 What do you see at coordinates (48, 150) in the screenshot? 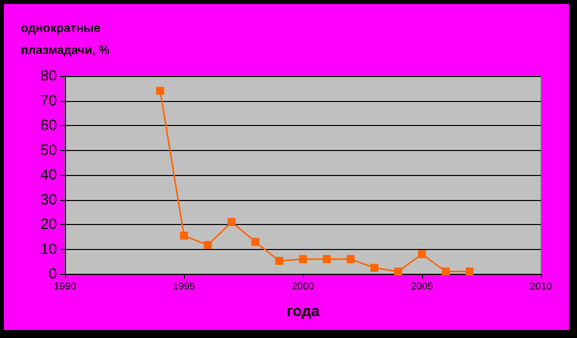
I see `y-tick-label: 50` at bounding box center [48, 150].